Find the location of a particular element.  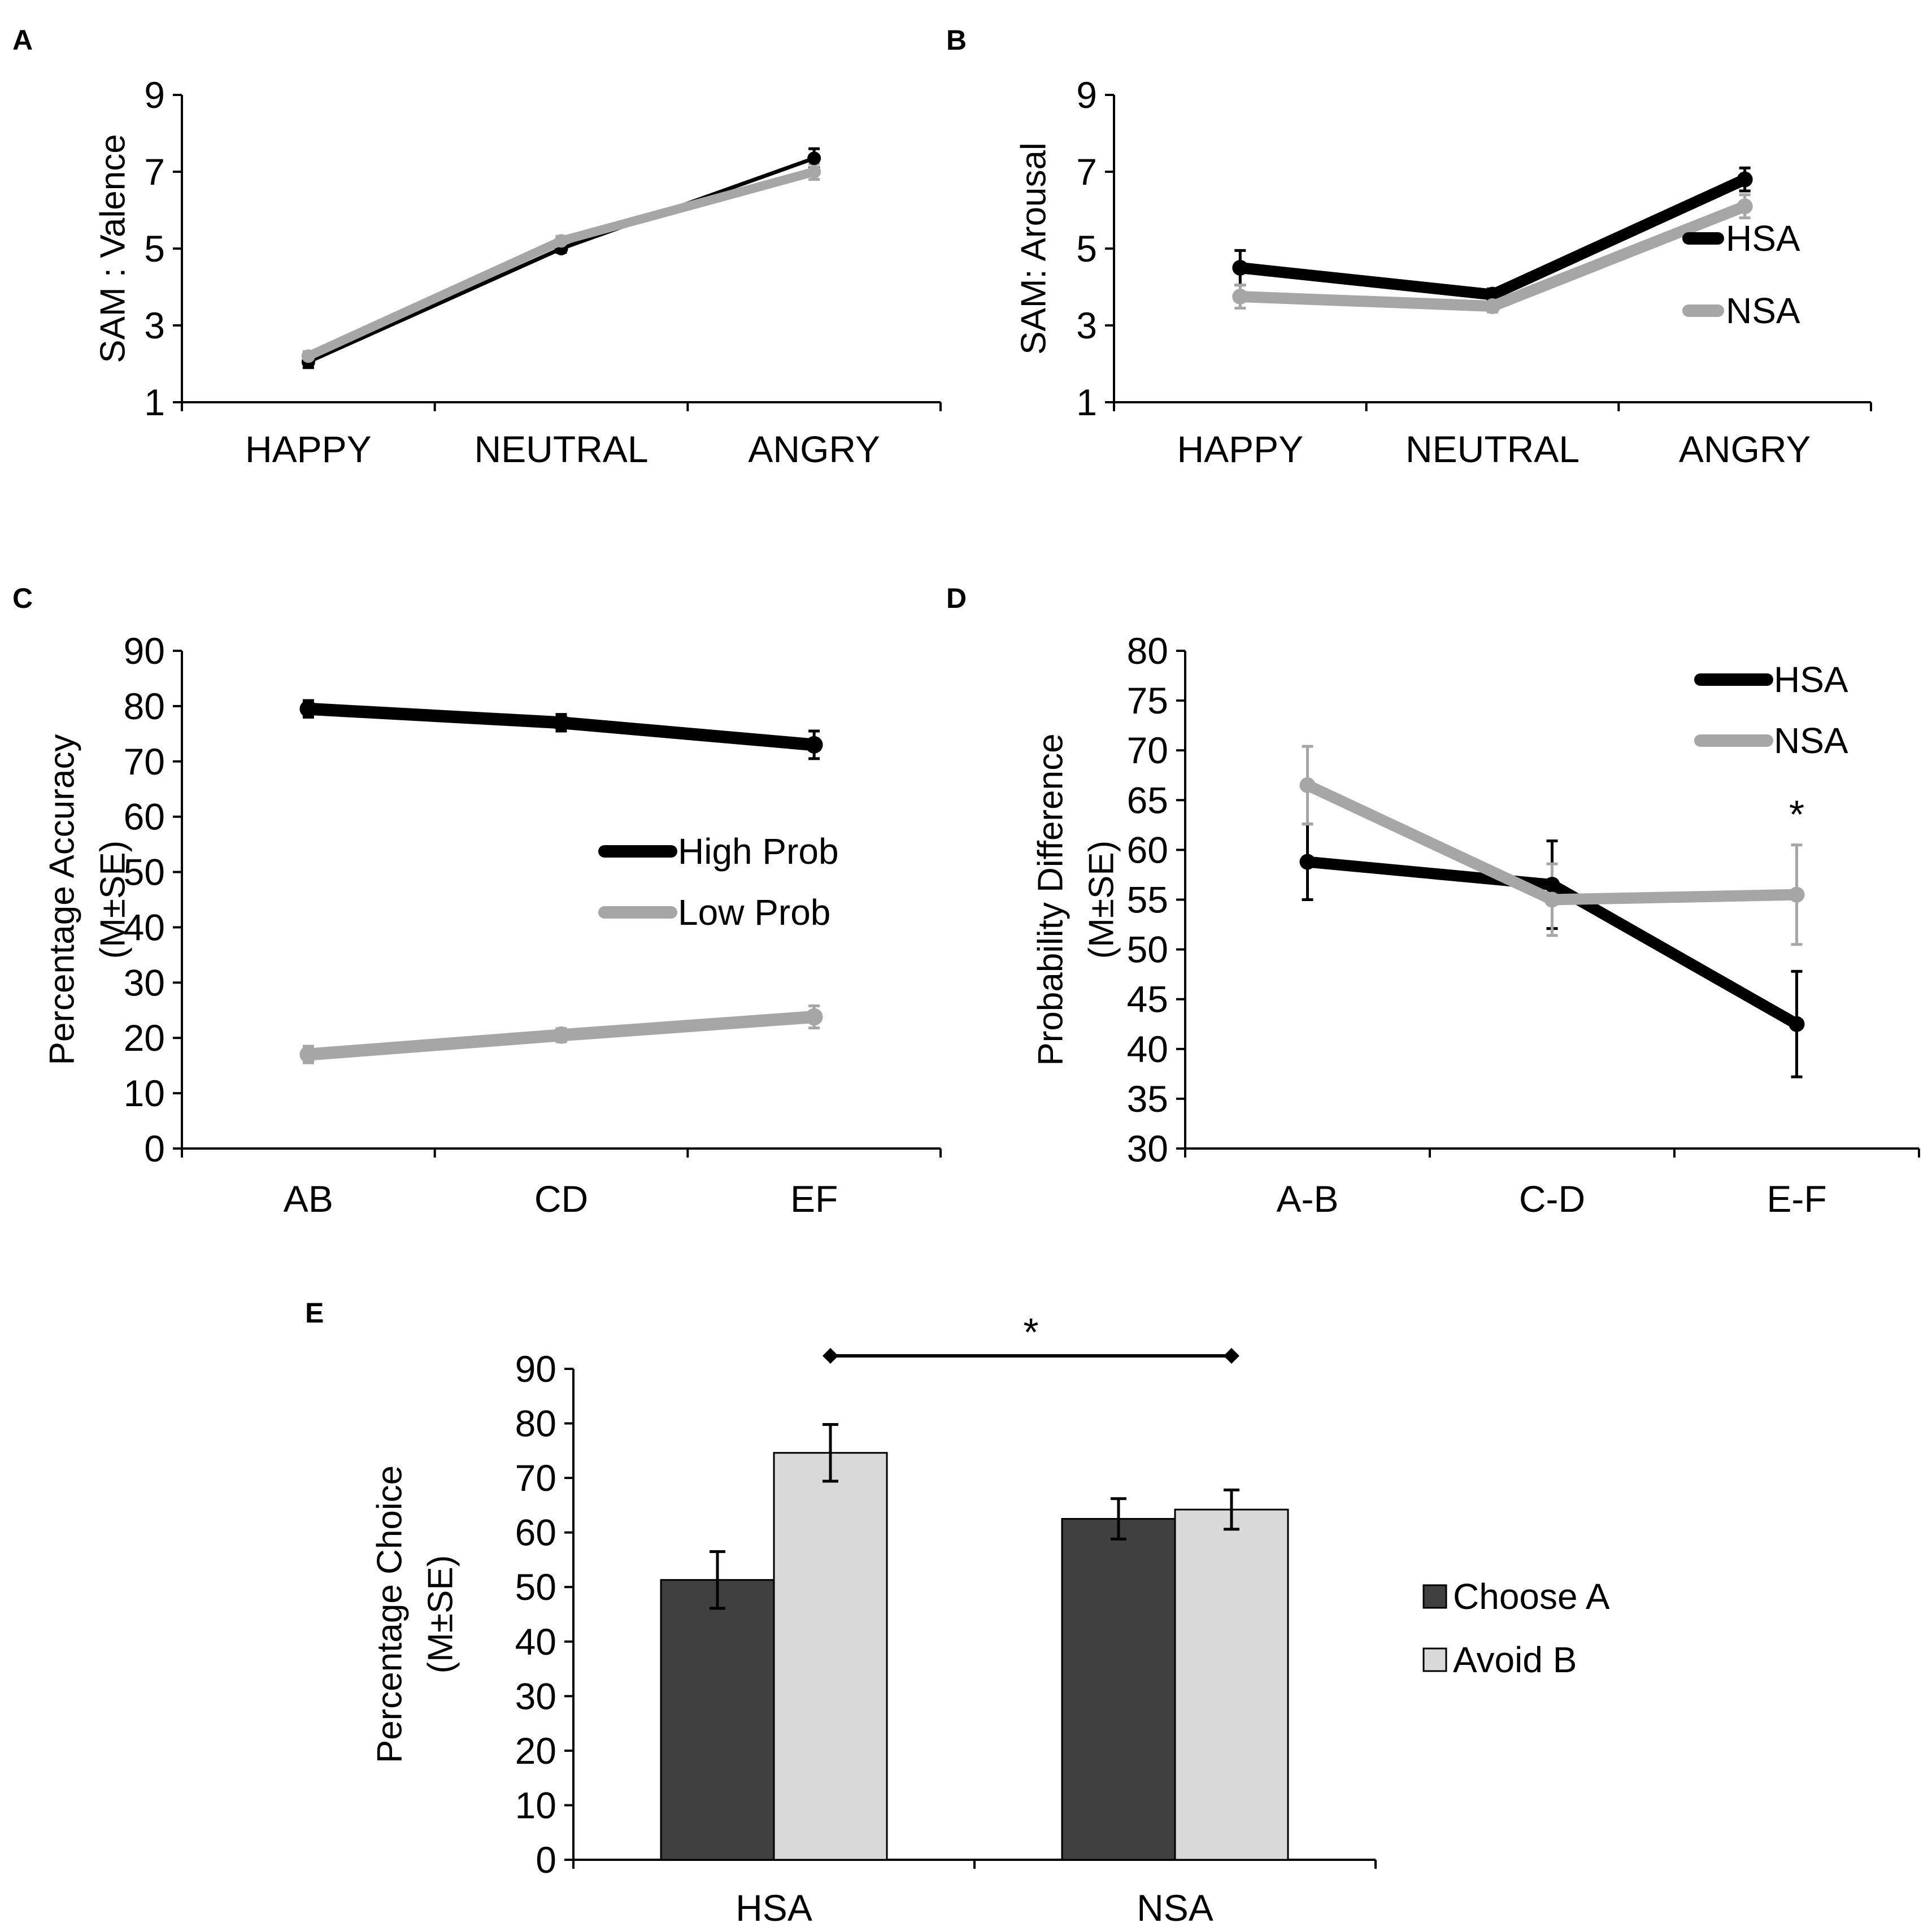

panel-letter: C is located at coordinates (22, 598).